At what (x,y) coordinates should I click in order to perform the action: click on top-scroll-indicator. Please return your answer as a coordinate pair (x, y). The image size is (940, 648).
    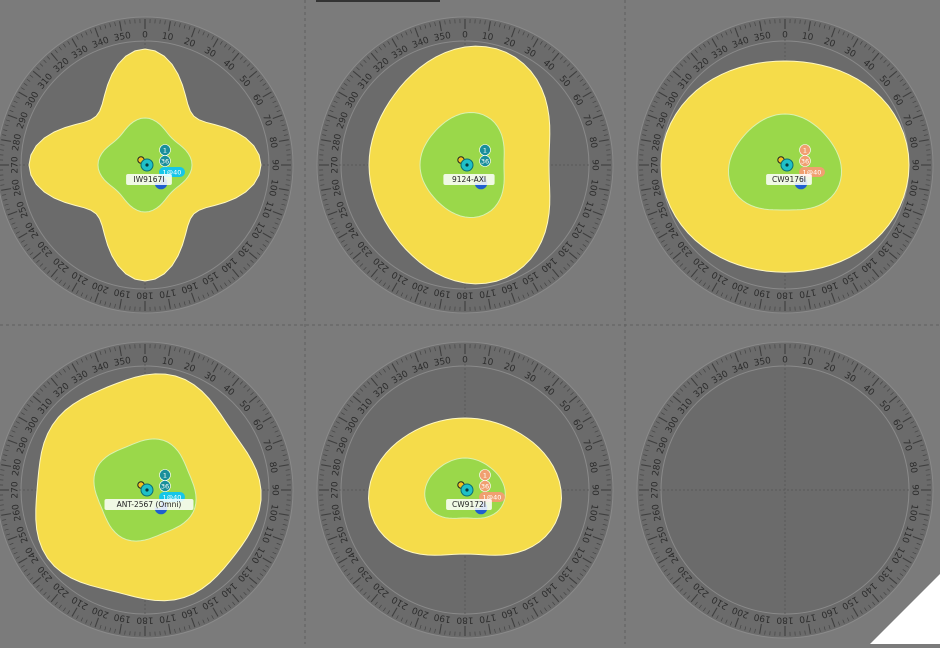
    Looking at the image, I should click on (378, 1).